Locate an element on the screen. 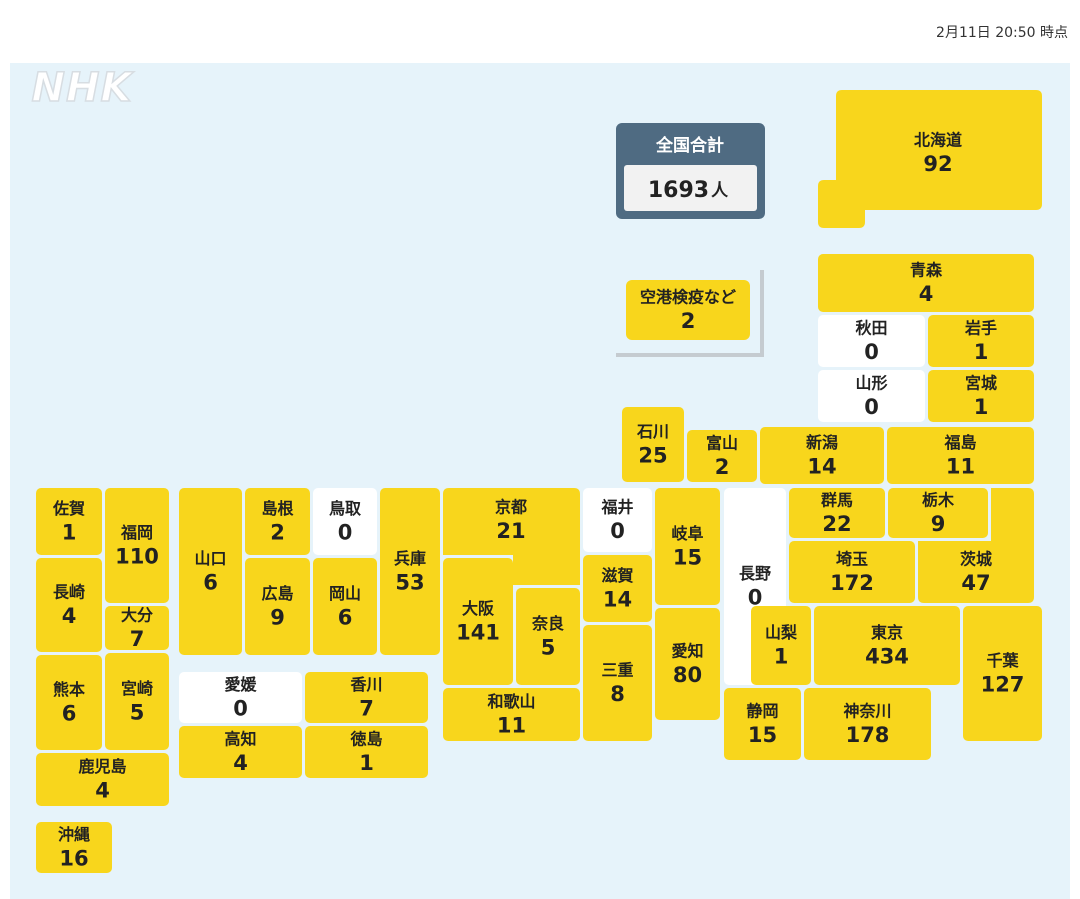 This screenshot has height=899, width=1080. prefecture-name: 佐賀 is located at coordinates (68, 508).